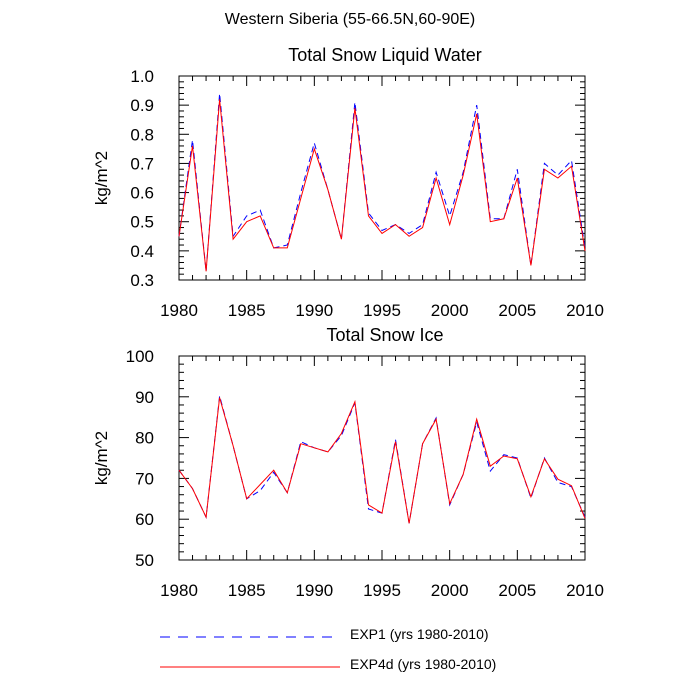  Describe the element at coordinates (419, 634) in the screenshot. I see `legend-label-exp1: EXP1 (yrs 1980-2010)` at that location.